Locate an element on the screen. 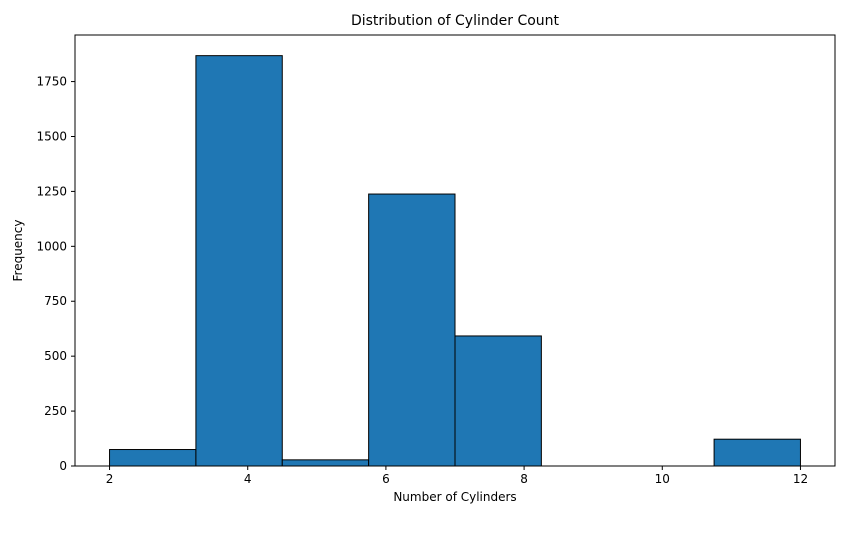  x-tick-label: 12 is located at coordinates (800, 479).